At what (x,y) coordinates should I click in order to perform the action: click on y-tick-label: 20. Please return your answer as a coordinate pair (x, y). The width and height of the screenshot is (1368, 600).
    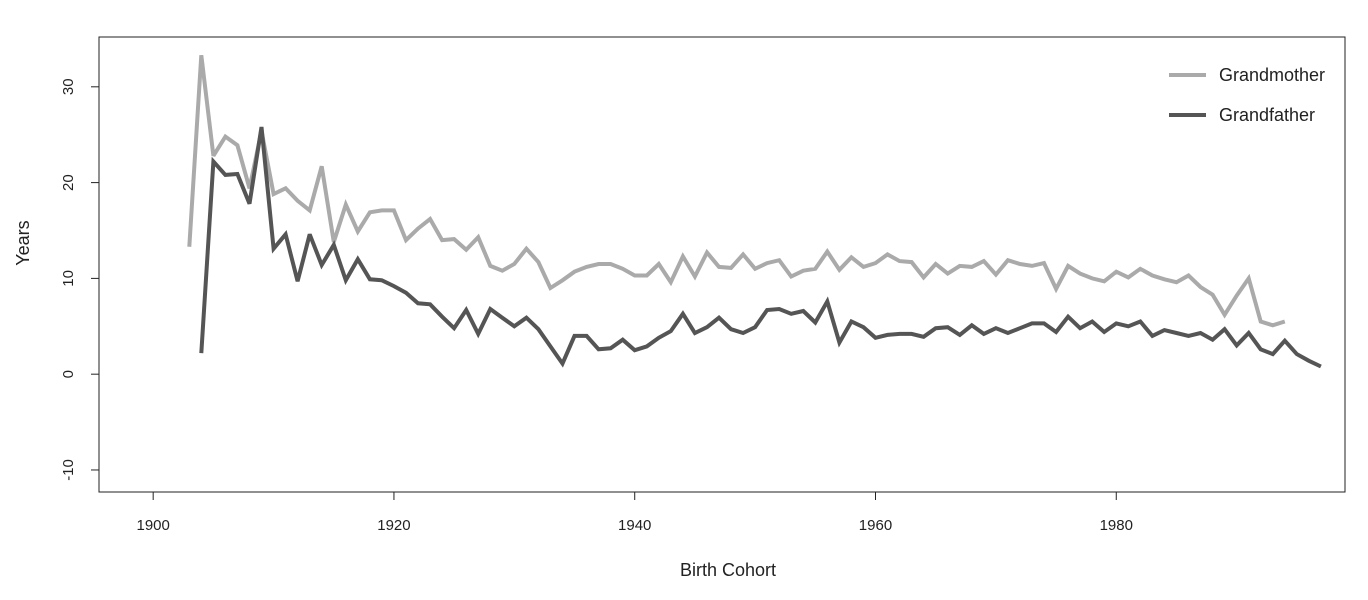
    Looking at the image, I should click on (68, 182).